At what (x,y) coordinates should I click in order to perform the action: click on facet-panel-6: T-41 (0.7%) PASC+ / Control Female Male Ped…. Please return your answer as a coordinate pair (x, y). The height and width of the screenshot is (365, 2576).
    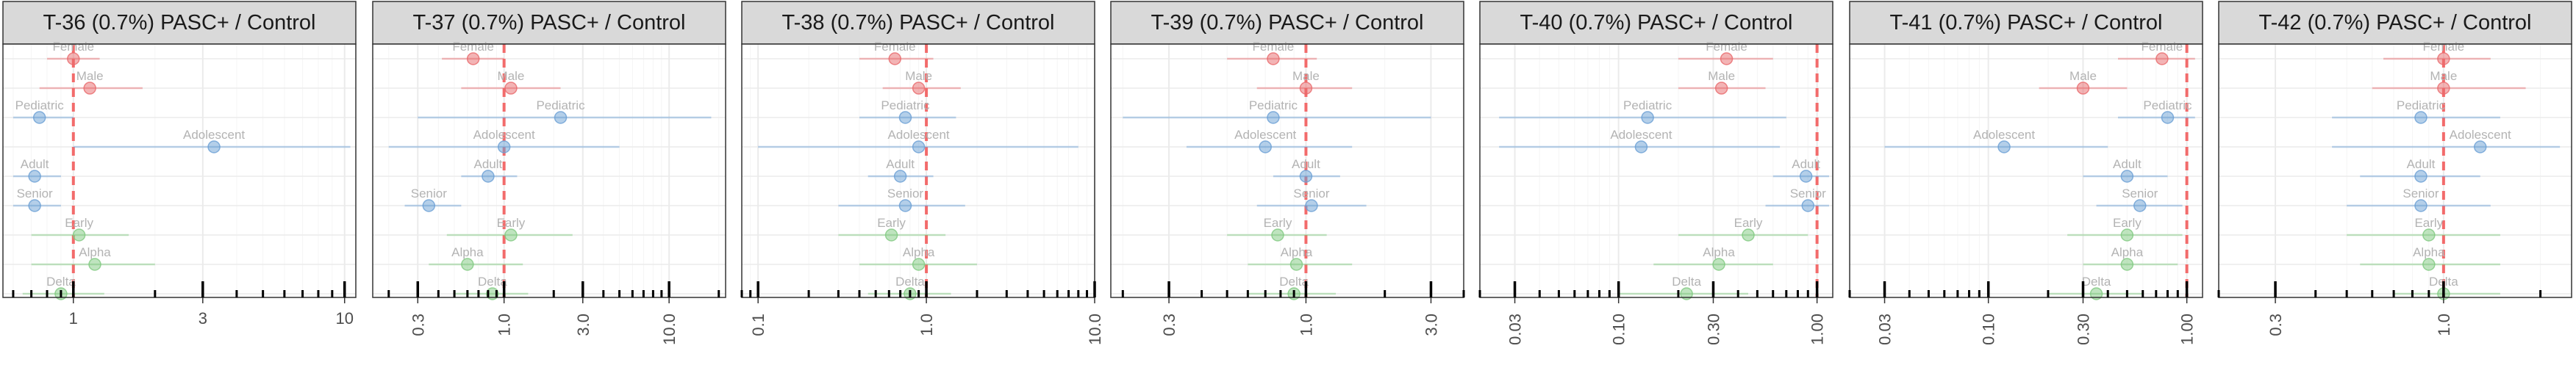
    Looking at the image, I should click on (2025, 173).